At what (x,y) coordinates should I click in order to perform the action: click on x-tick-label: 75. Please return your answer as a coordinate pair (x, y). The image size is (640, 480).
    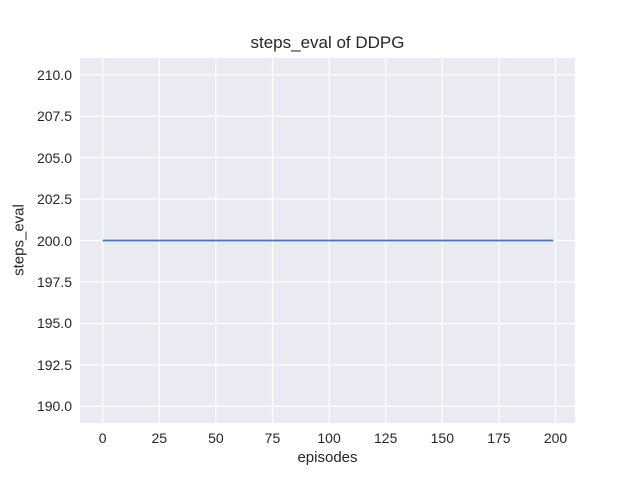
    Looking at the image, I should click on (272, 438).